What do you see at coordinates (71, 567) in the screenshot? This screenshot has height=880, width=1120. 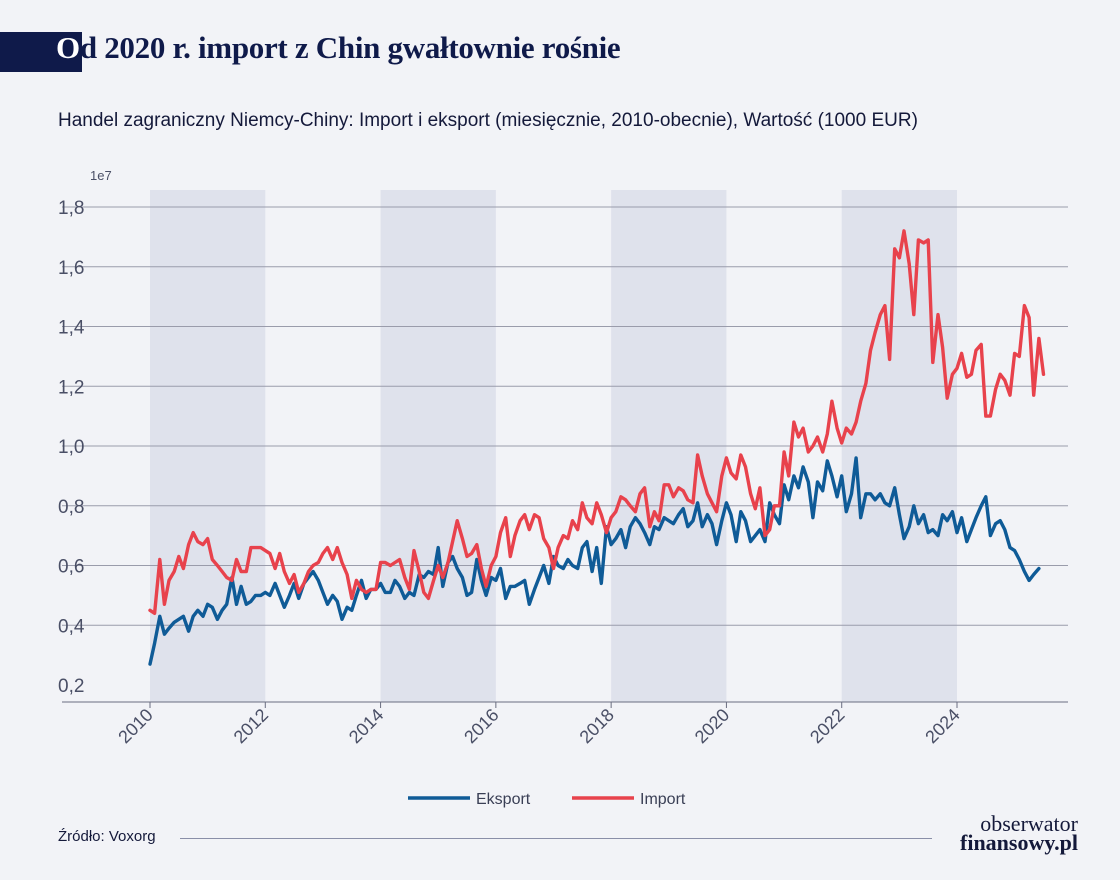 I see `y-tick-label: 0,6` at bounding box center [71, 567].